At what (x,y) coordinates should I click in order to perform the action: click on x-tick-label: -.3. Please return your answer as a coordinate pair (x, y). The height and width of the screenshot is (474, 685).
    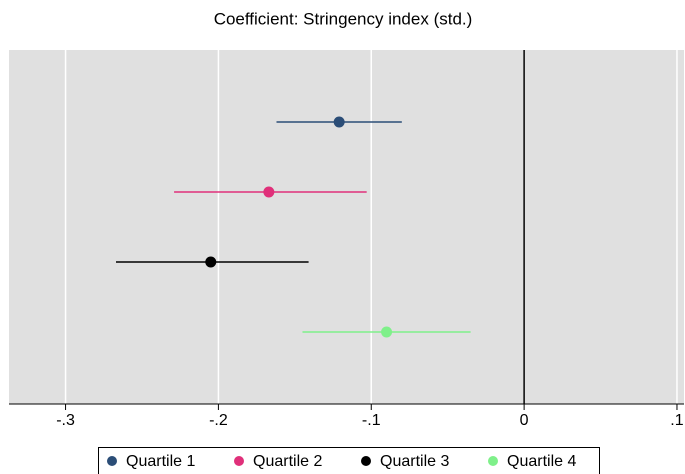
    Looking at the image, I should click on (65, 420).